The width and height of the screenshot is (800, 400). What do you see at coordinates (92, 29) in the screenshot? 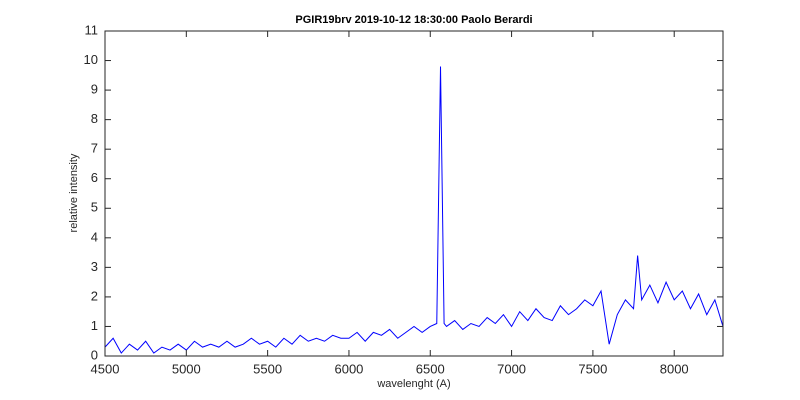
I see `y-tick-label: 11` at bounding box center [92, 29].